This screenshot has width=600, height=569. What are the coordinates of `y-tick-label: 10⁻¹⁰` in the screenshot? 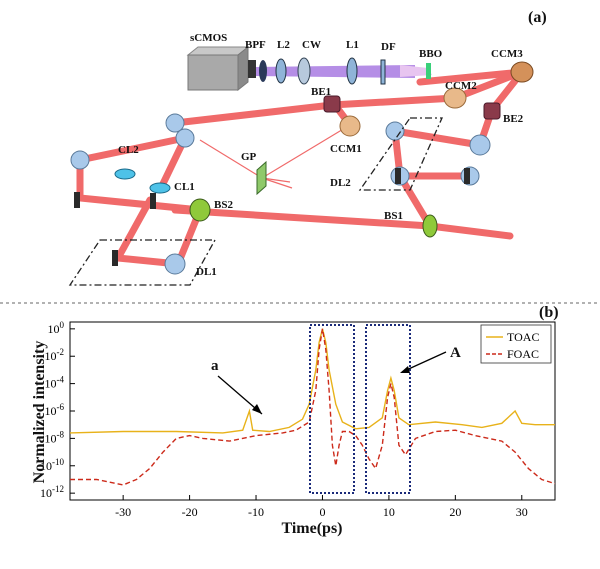 It's located at (52, 465).